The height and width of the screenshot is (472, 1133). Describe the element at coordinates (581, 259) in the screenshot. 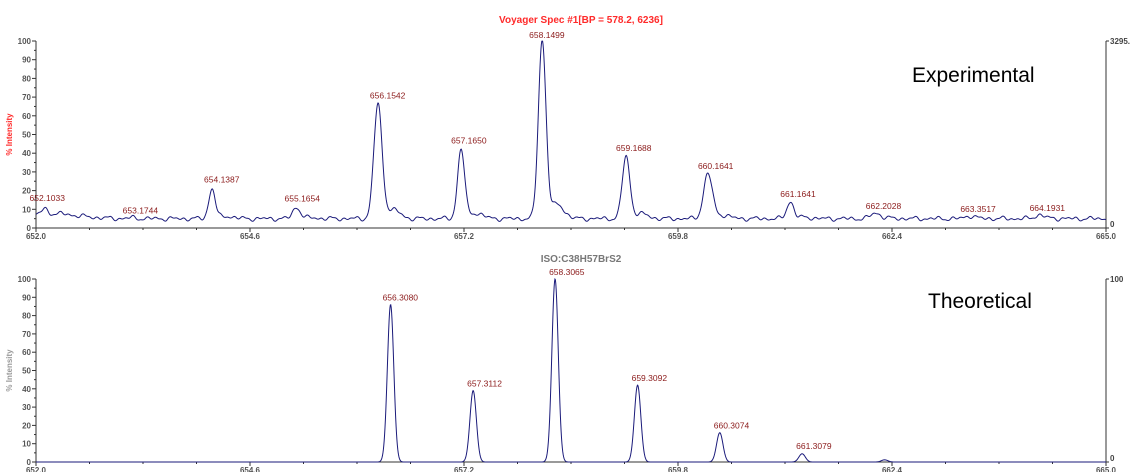

I see `chart-title: ISO:C38H57BrS2` at that location.